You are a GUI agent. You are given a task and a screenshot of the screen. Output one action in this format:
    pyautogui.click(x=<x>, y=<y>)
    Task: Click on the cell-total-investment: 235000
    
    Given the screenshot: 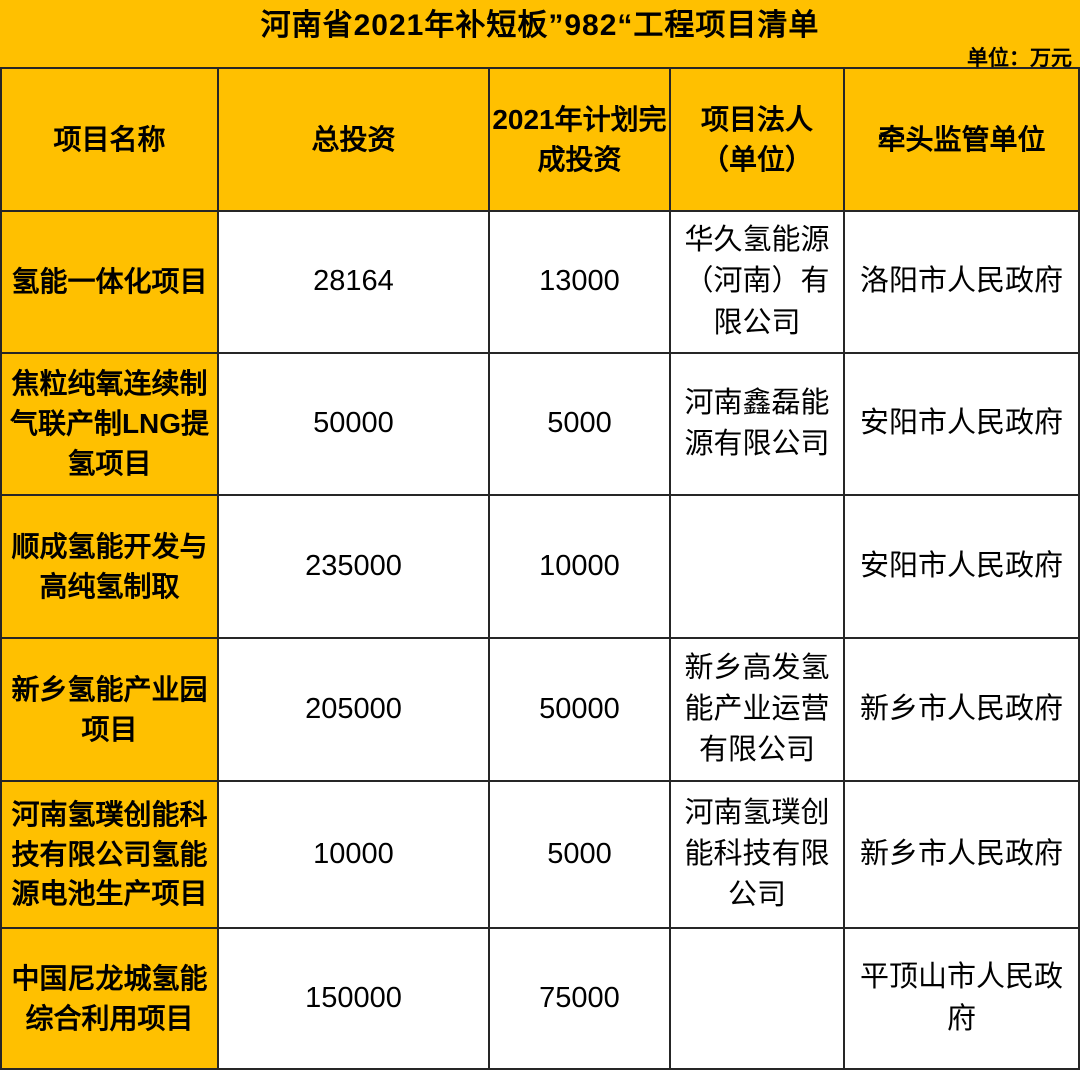 What is the action you would take?
    pyautogui.click(x=354, y=567)
    